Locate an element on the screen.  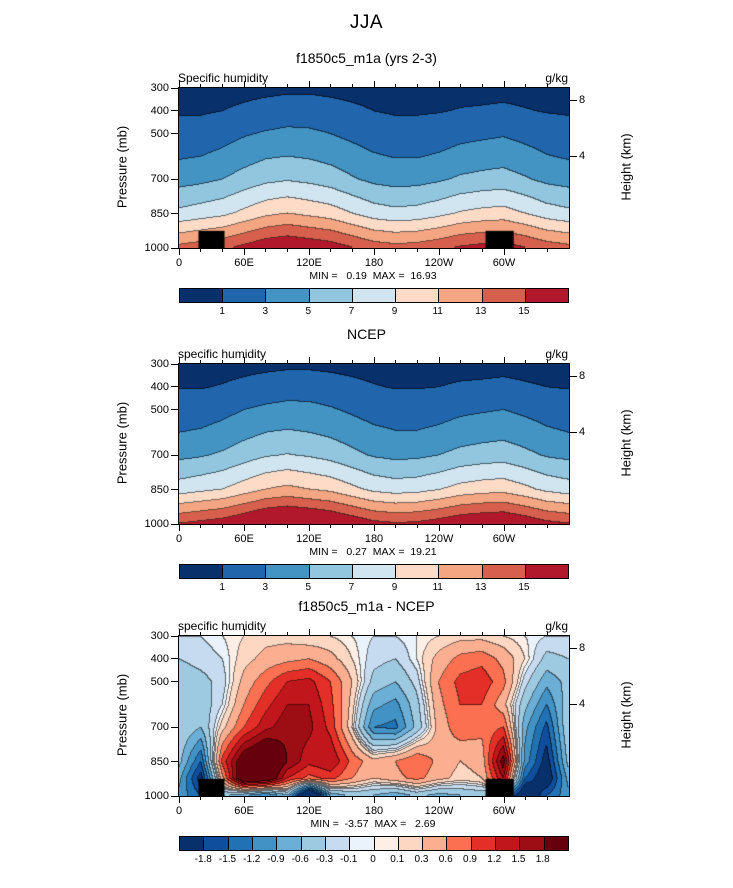
colorbar-tick-label: 0 is located at coordinates (373, 859).